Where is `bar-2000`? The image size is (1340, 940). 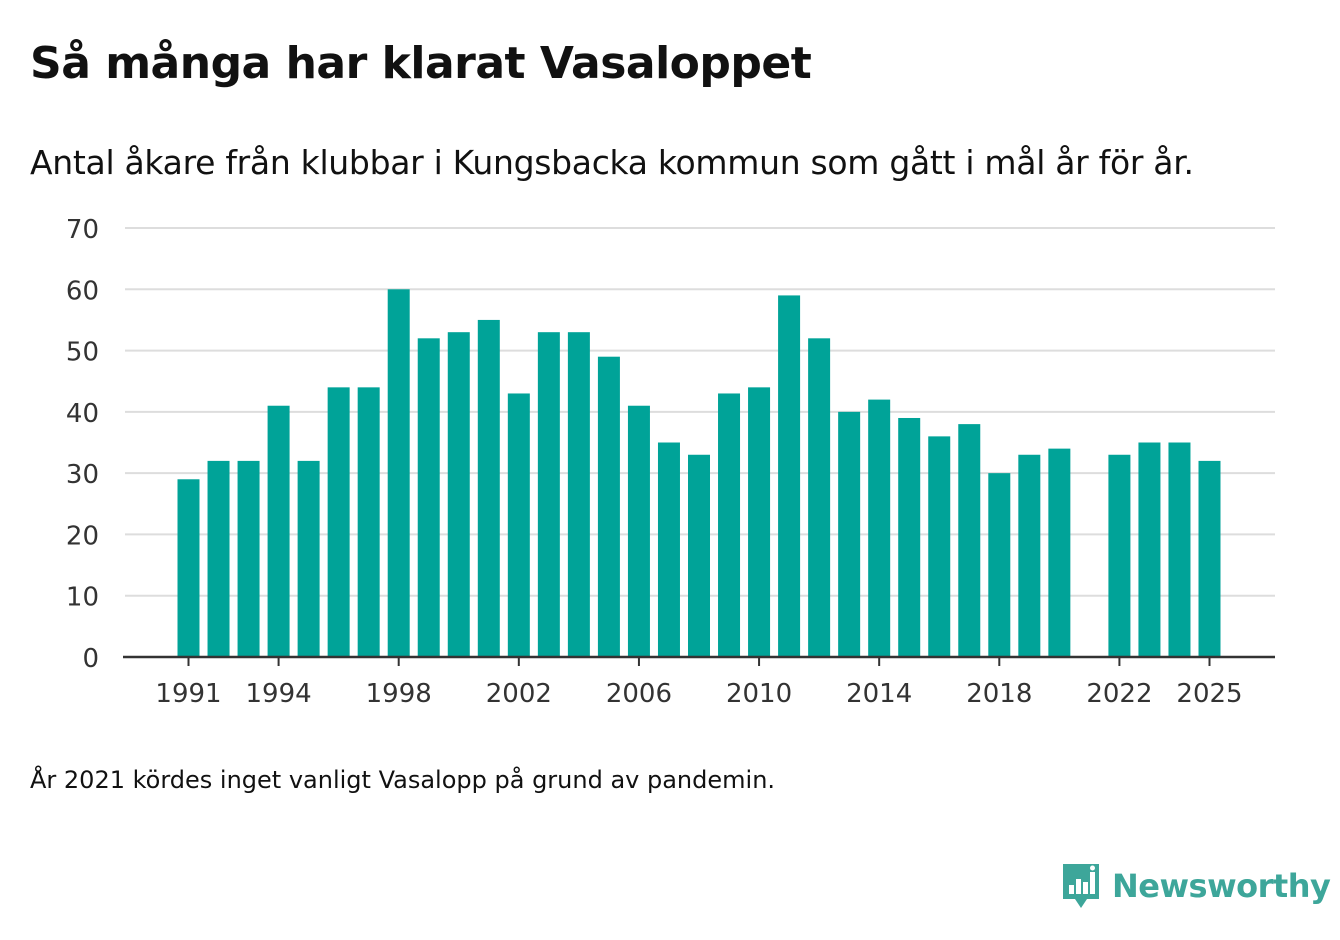
bar-2000 is located at coordinates (458, 494).